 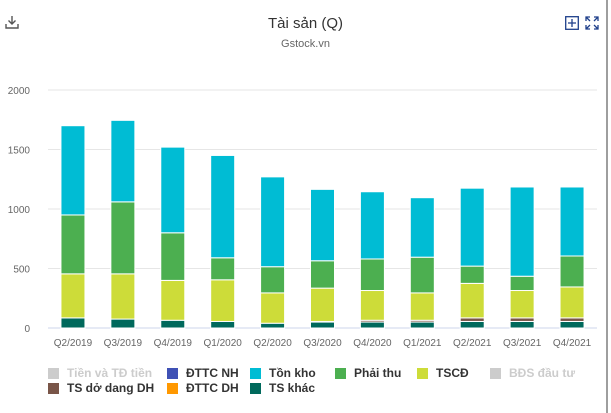 I want to click on legend-item: Tiền và TĐ tiền, so click(x=100, y=373).